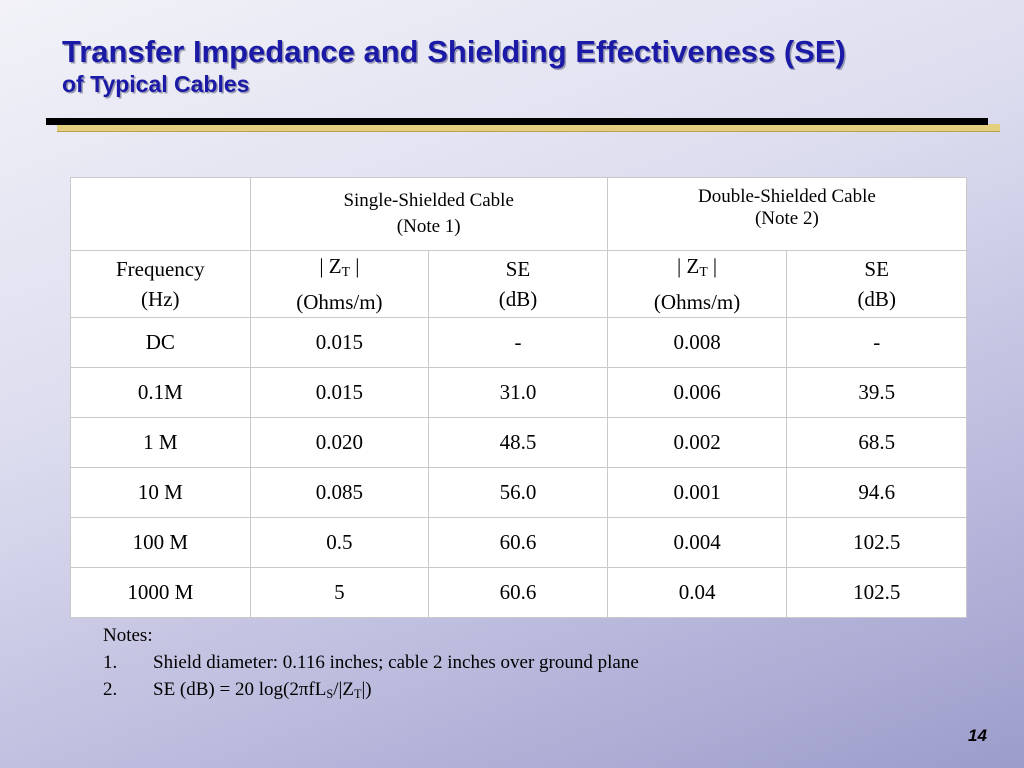 The image size is (1024, 768). What do you see at coordinates (339, 302) in the screenshot?
I see `zt-single-header-unit: (Ohms/m)` at bounding box center [339, 302].